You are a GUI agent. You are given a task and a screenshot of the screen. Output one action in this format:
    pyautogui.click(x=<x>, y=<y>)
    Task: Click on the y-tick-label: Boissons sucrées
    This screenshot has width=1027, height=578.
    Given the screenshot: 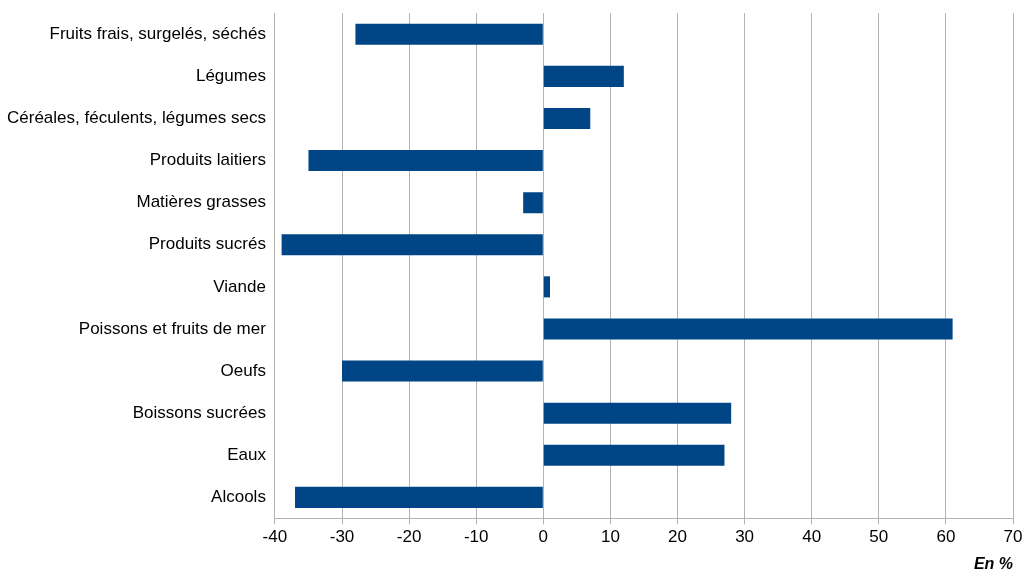 What is the action you would take?
    pyautogui.click(x=199, y=412)
    